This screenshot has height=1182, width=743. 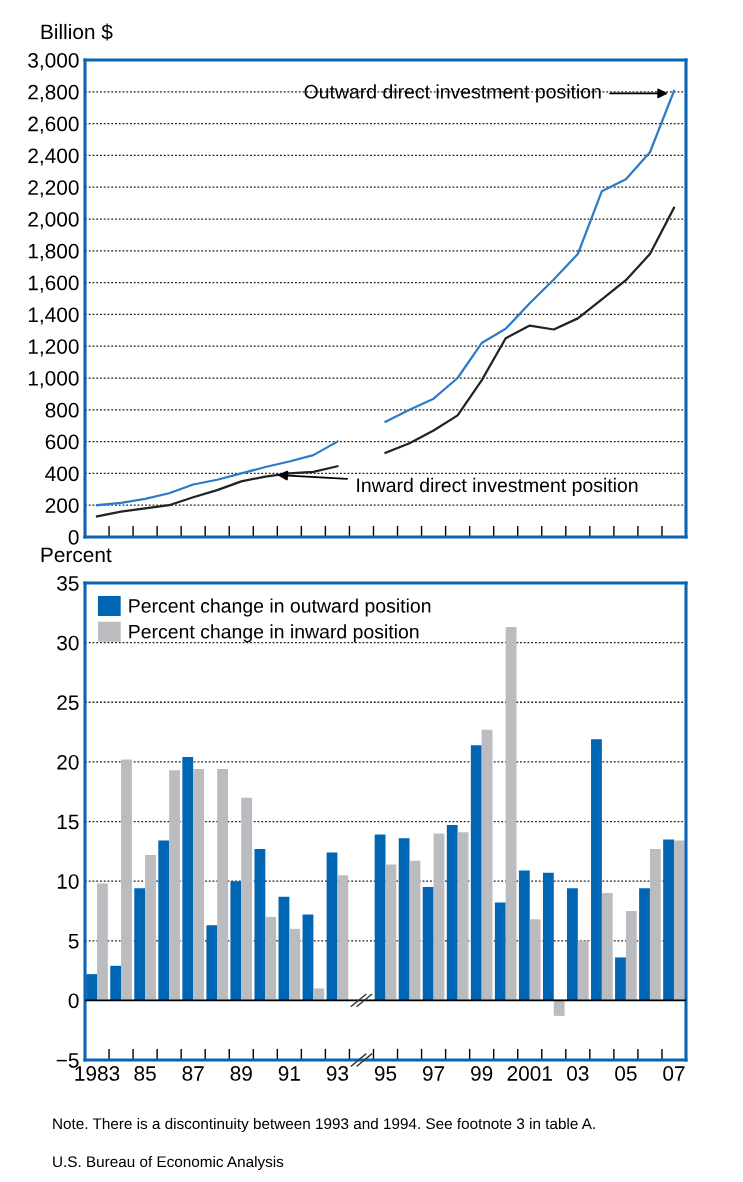 I want to click on x-tick-label: 05, so click(x=626, y=1073).